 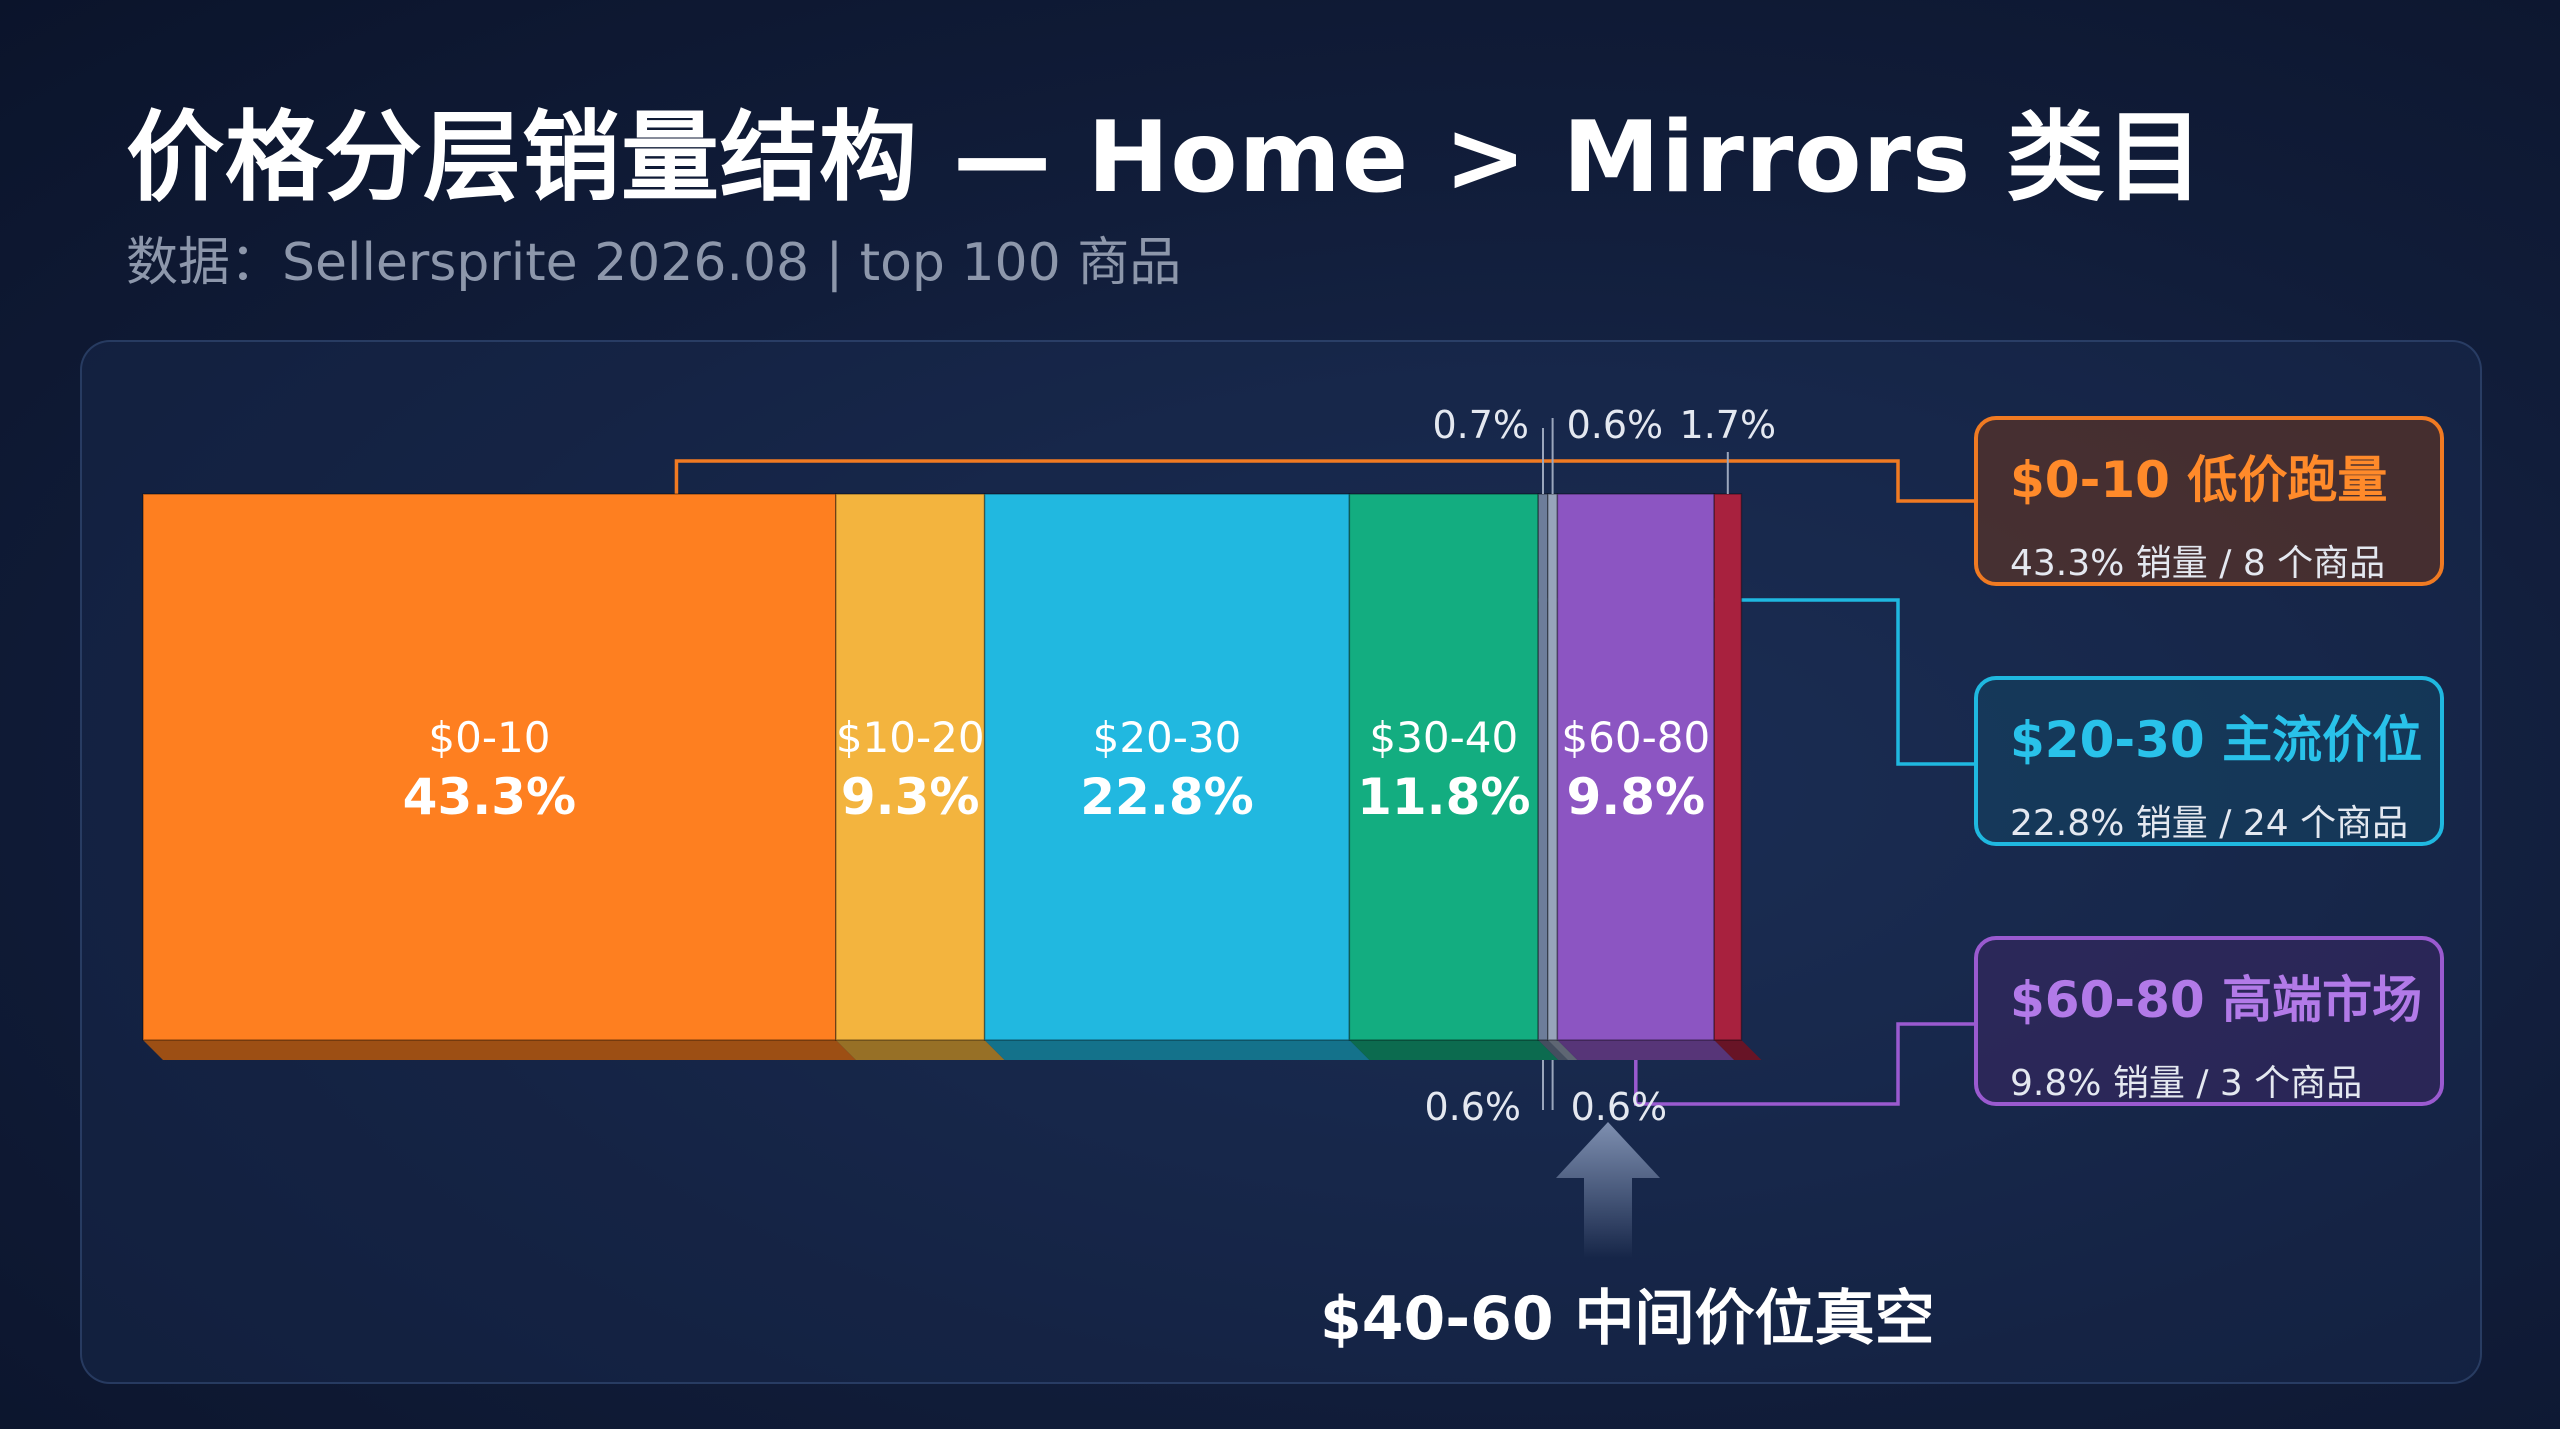 I want to click on bar-category-label: $10-20, so click(x=910, y=737).